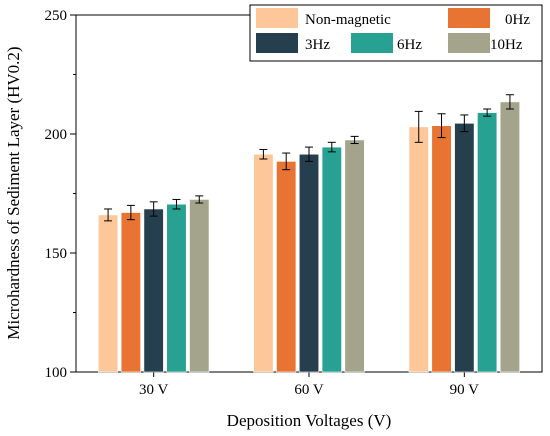 The image size is (550, 436). What do you see at coordinates (309, 420) in the screenshot?
I see `x-axis-title: Deposition Voltages (V)` at bounding box center [309, 420].